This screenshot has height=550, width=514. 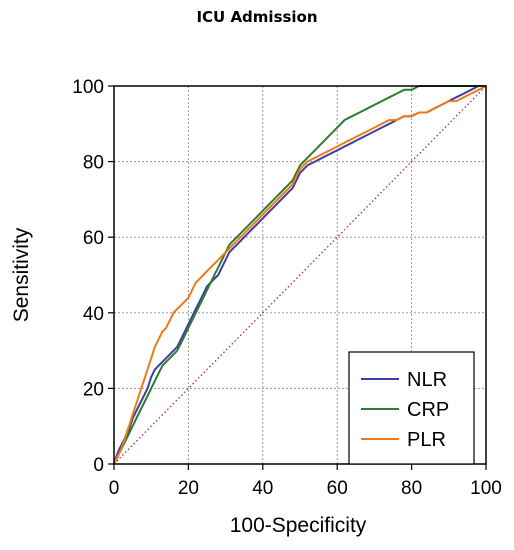 What do you see at coordinates (486, 488) in the screenshot?
I see `x-tick-label: 100` at bounding box center [486, 488].